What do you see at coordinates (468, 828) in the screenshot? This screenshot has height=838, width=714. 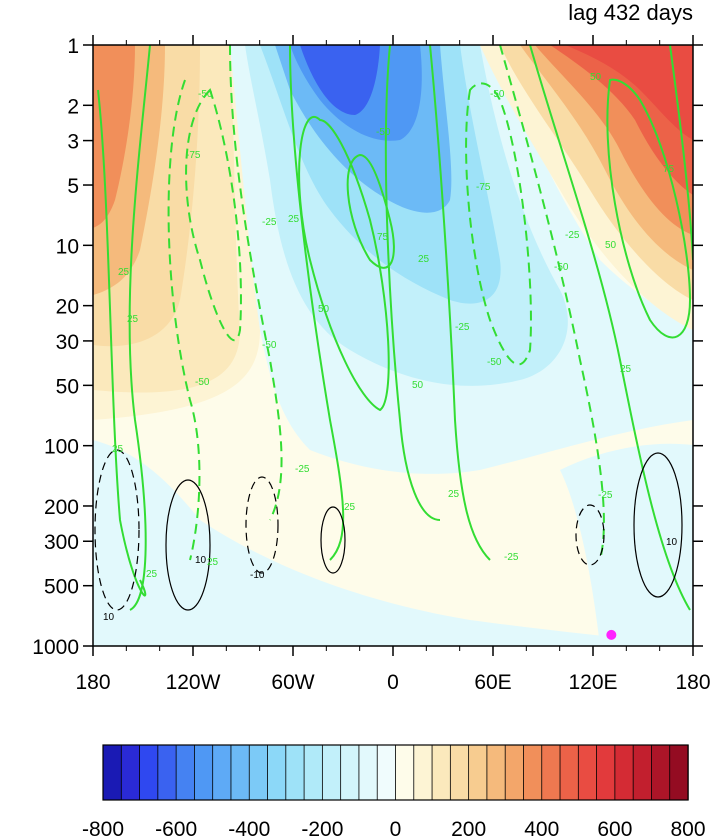 I see `colorbar-label: 200` at bounding box center [468, 828].